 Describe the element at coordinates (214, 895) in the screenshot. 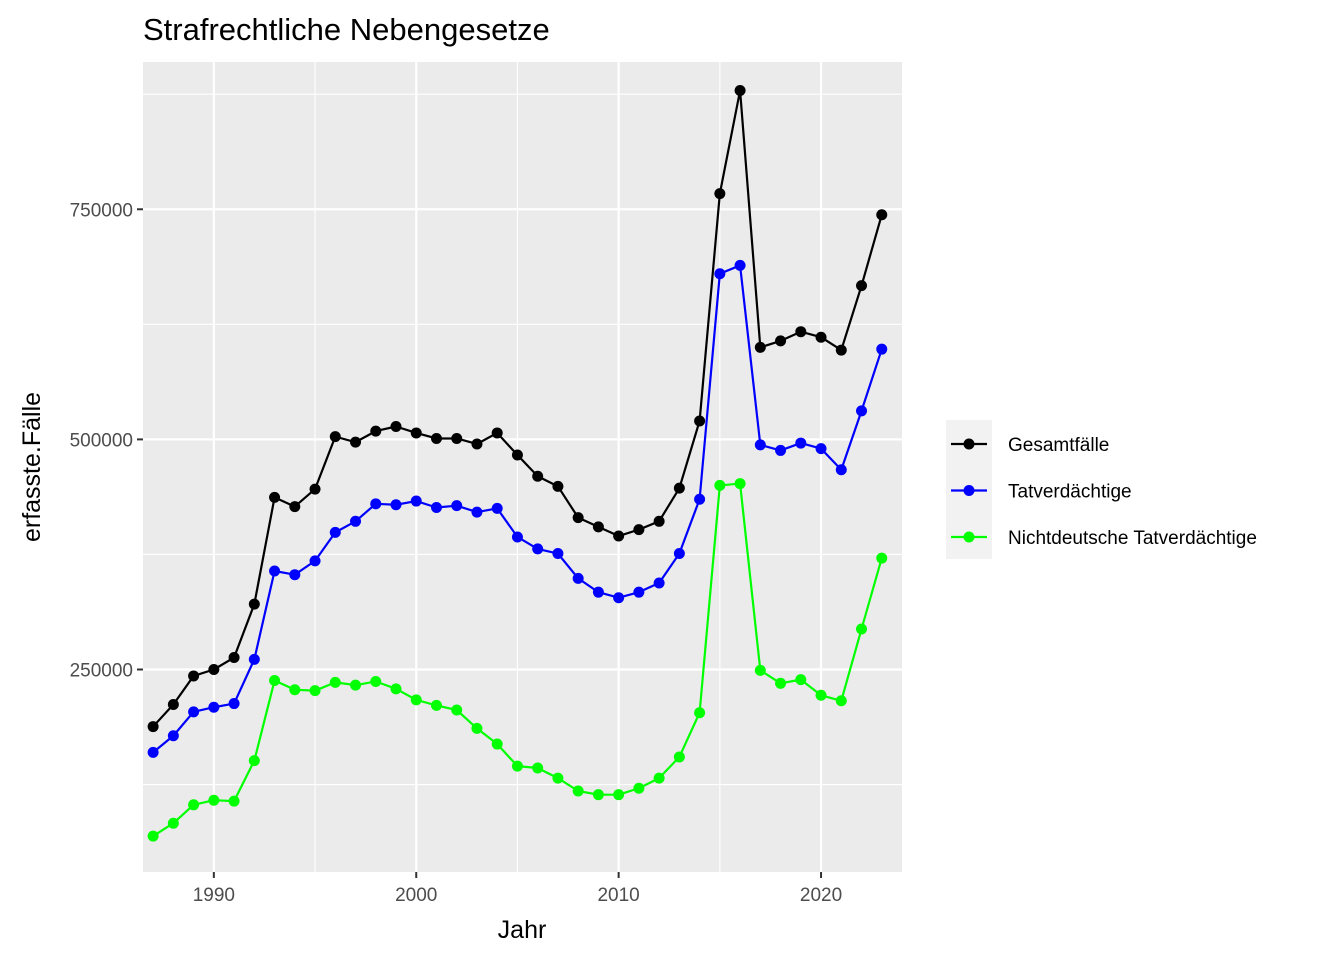

I see `x-tick-label: 1990` at that location.